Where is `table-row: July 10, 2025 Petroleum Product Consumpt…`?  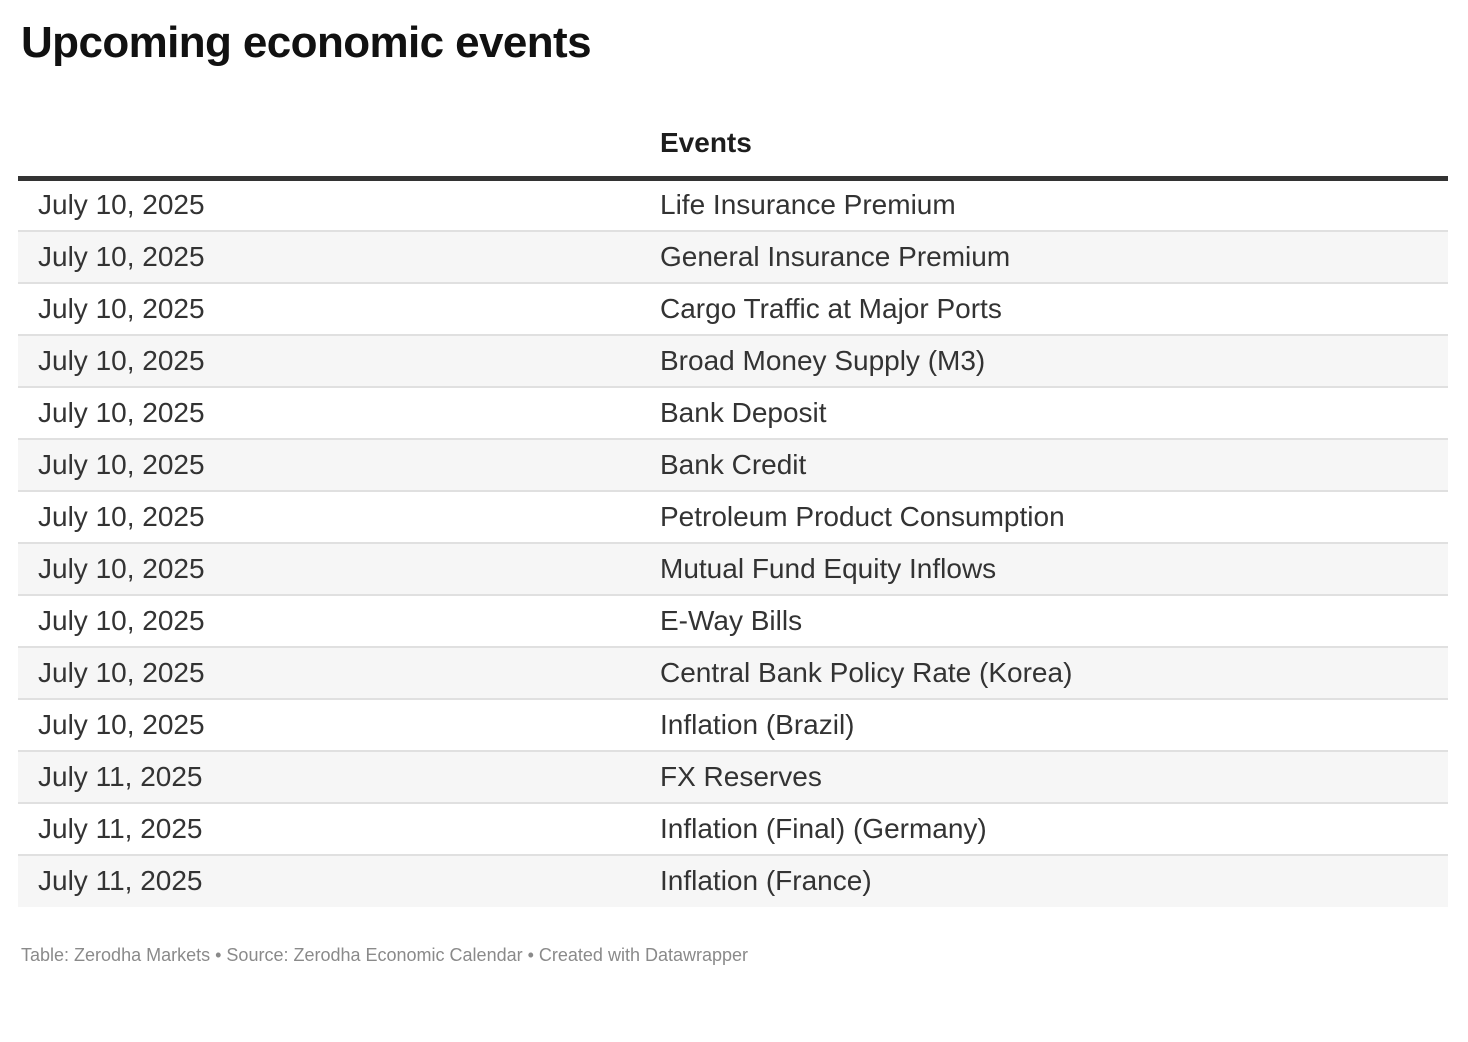 table-row: July 10, 2025 Petroleum Product Consumpt… is located at coordinates (733, 516).